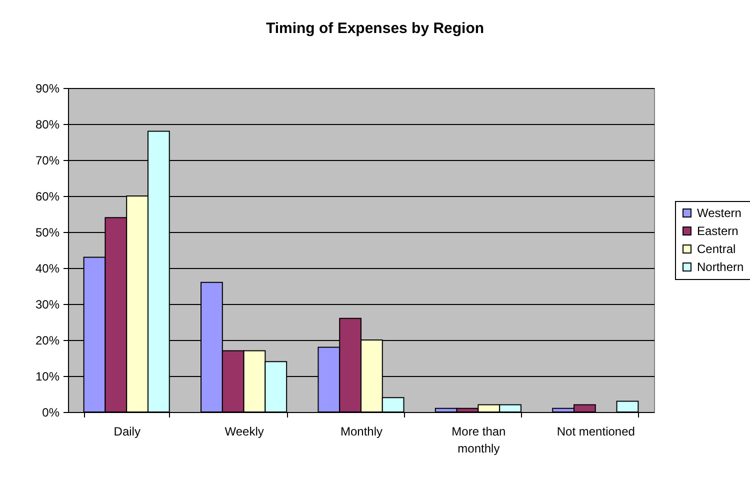  What do you see at coordinates (244, 431) in the screenshot?
I see `x-tick-label: Weekly` at bounding box center [244, 431].